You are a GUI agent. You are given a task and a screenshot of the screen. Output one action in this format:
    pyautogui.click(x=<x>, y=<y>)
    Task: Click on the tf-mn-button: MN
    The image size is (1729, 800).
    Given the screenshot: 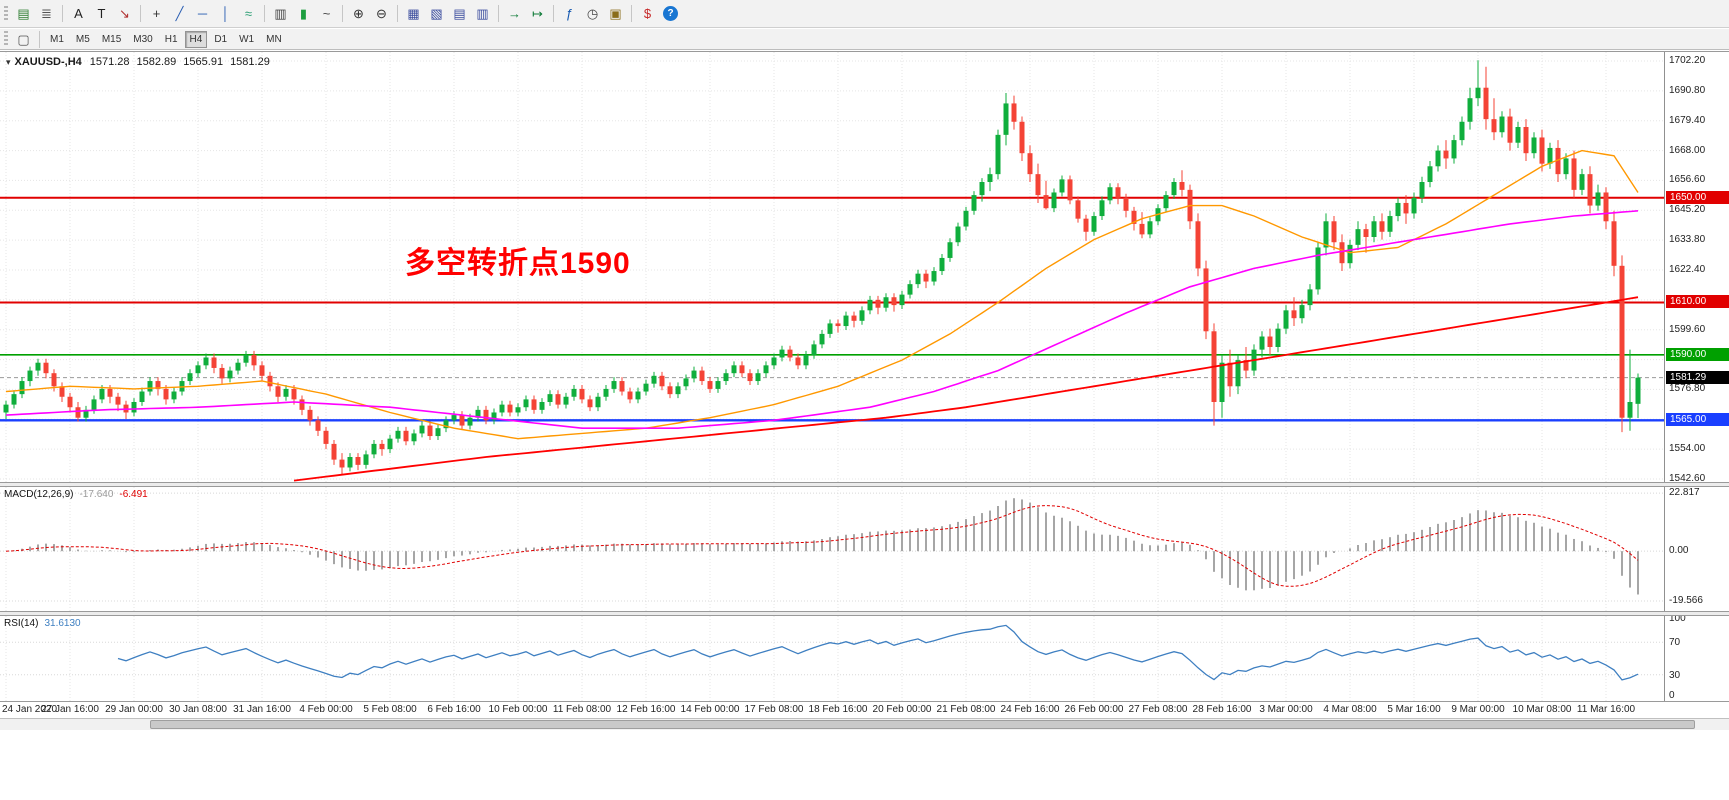 What is the action you would take?
    pyautogui.click(x=274, y=39)
    